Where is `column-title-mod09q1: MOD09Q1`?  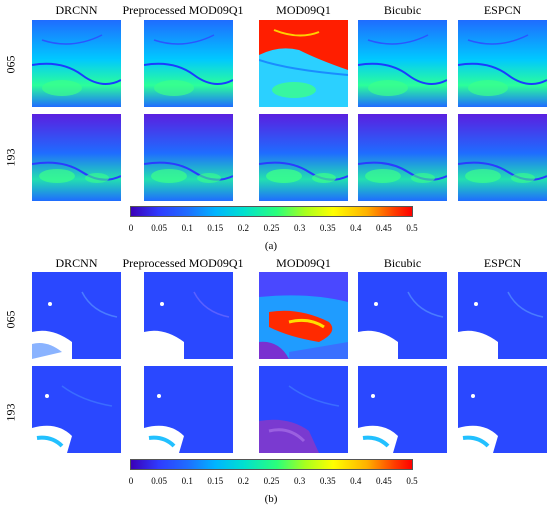
column-title-mod09q1: MOD09Q1 is located at coordinates (303, 10).